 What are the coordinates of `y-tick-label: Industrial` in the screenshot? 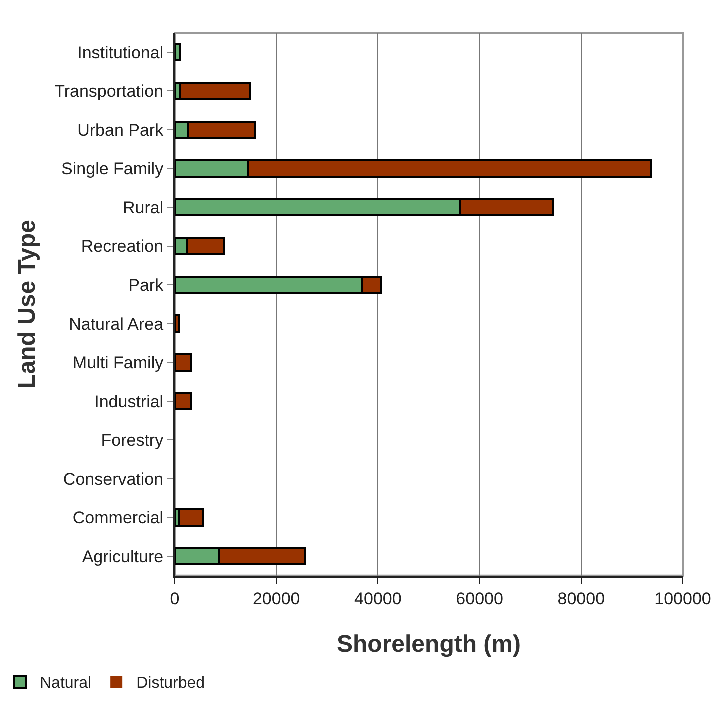 It's located at (129, 402).